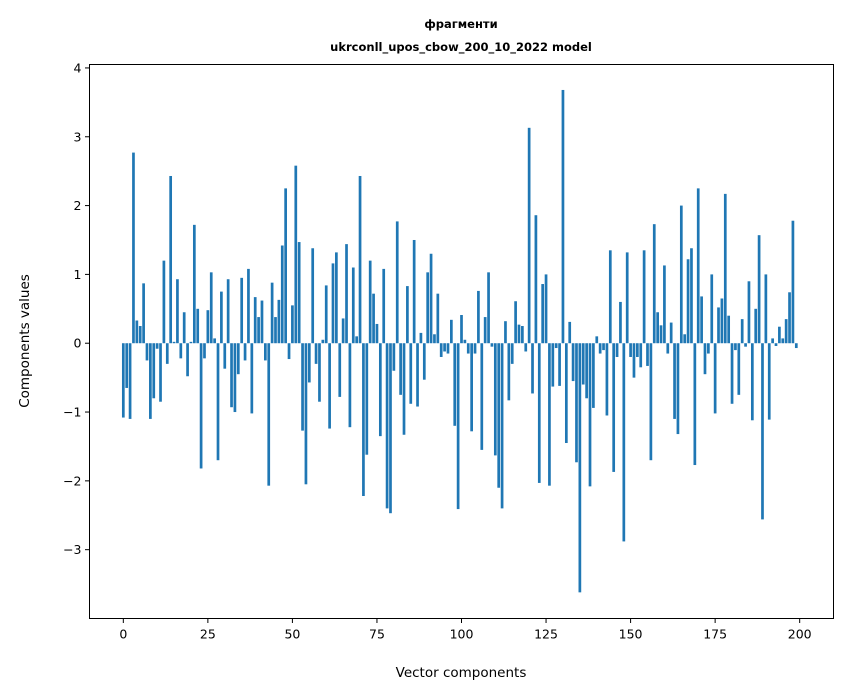 The image size is (847, 700). Describe the element at coordinates (78, 136) in the screenshot. I see `y-tick-label: 3` at that location.